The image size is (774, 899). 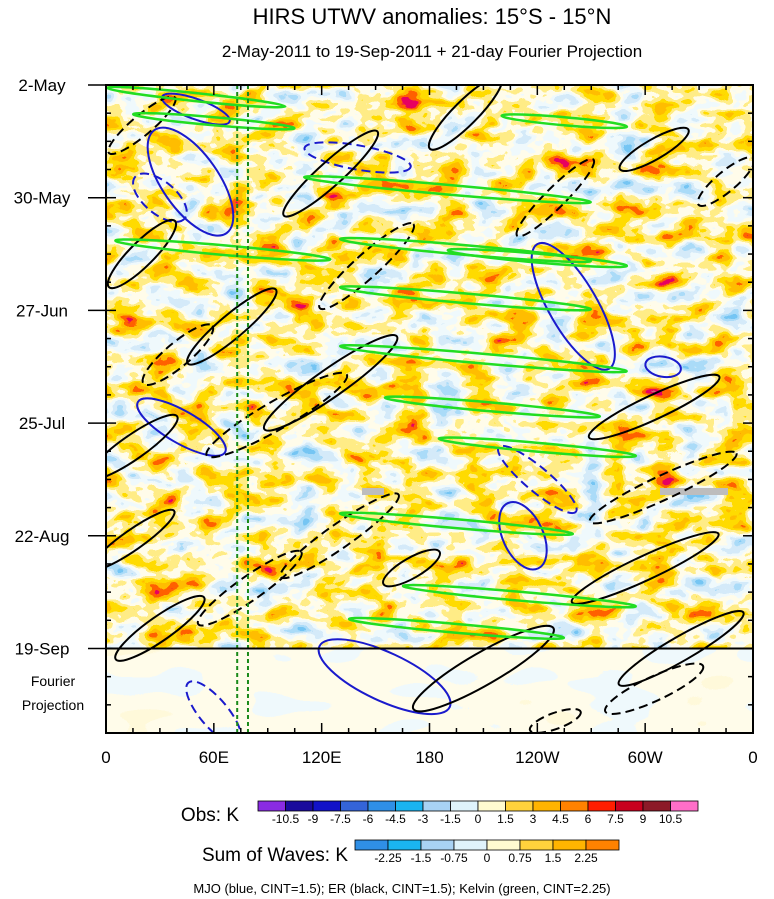 What do you see at coordinates (560, 819) in the screenshot?
I see `colorbar-tick-label: 4.5` at bounding box center [560, 819].